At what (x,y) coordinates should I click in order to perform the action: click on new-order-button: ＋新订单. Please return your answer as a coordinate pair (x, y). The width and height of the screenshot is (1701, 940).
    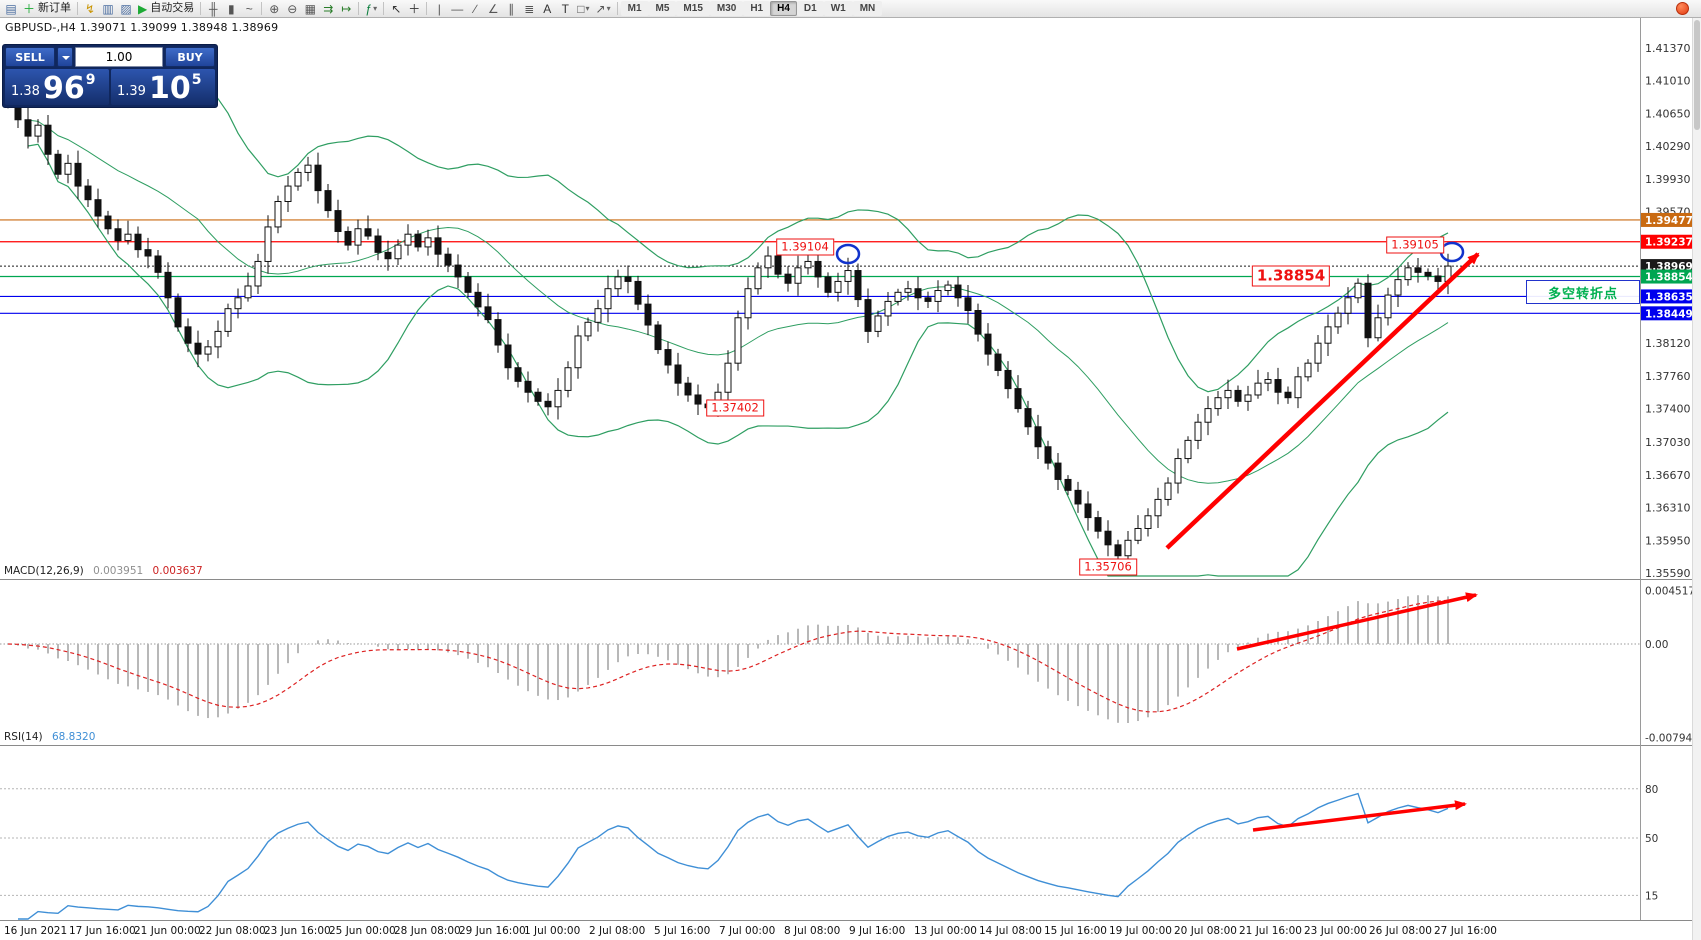
    Looking at the image, I should click on (47, 9).